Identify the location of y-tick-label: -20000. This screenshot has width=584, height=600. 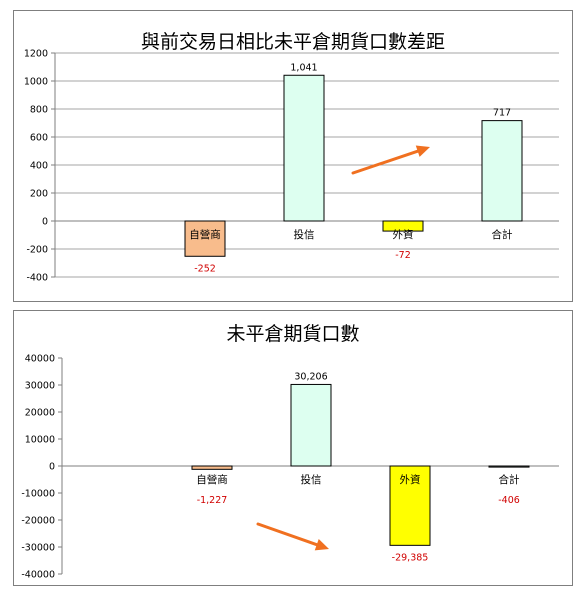
(38, 521).